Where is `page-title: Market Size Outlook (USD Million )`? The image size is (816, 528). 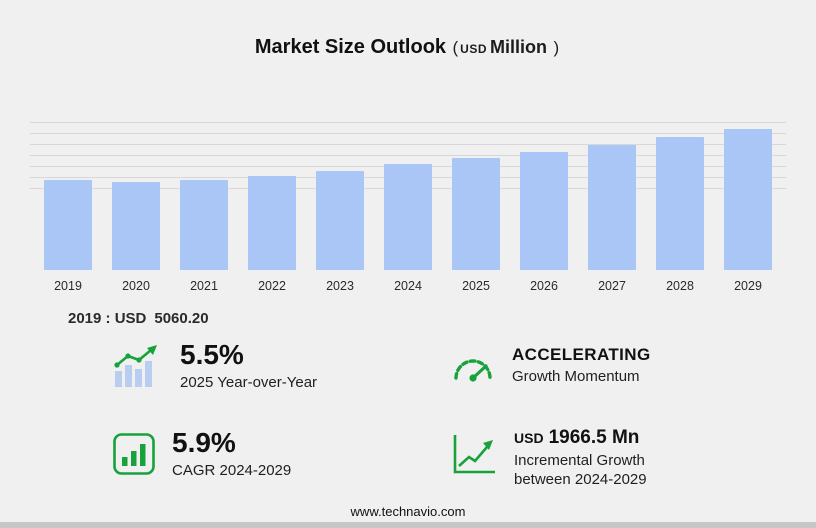
page-title: Market Size Outlook (USD Million ) is located at coordinates (408, 47).